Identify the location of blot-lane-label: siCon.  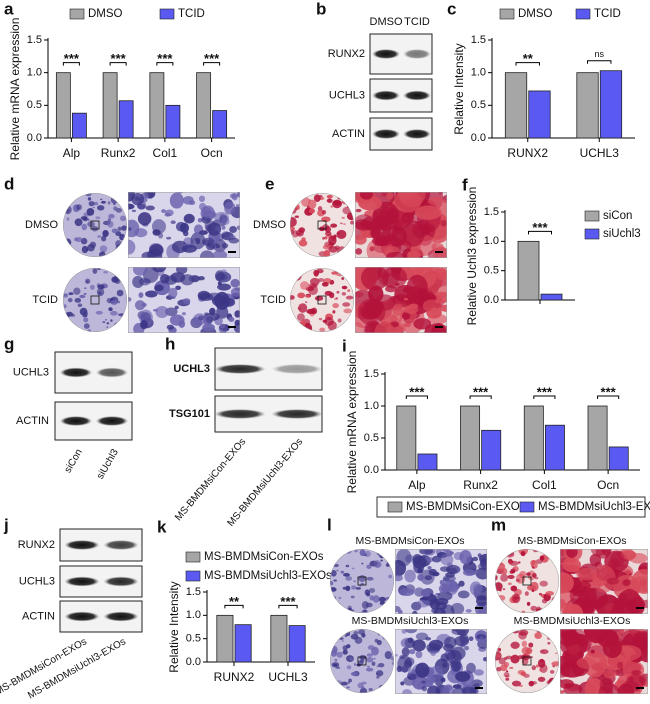
(74, 461).